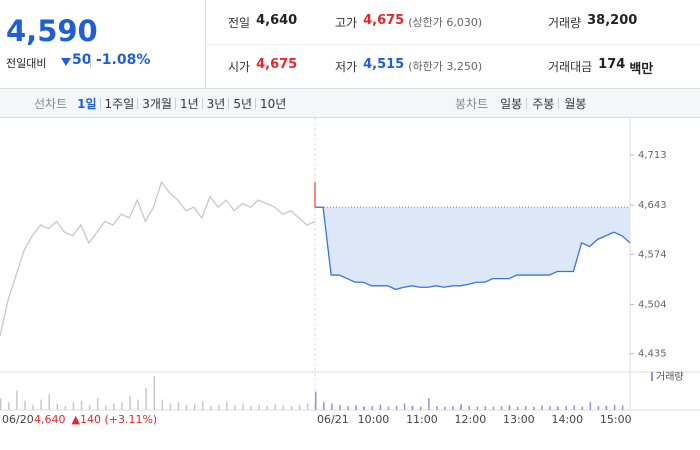  What do you see at coordinates (157, 104) in the screenshot?
I see `period-tab: 3개월` at bounding box center [157, 104].